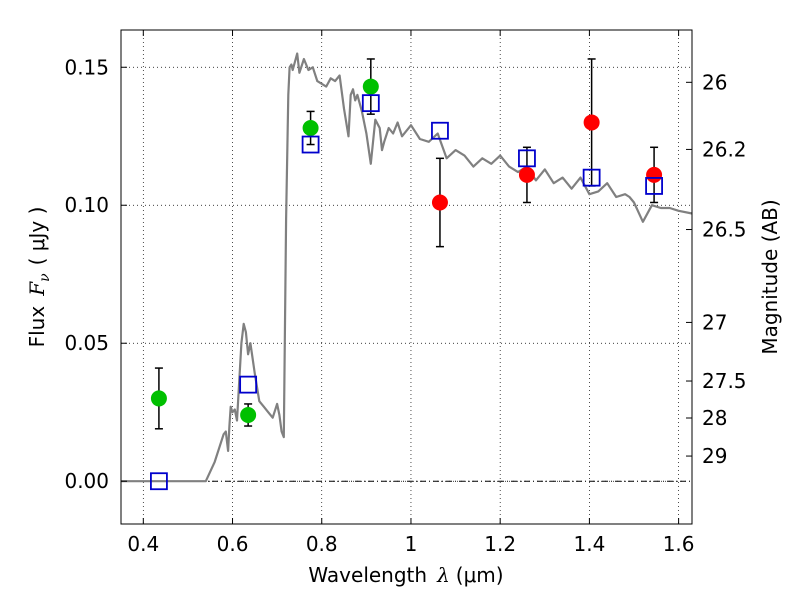 The width and height of the screenshot is (800, 600). Describe the element at coordinates (86, 481) in the screenshot. I see `y-tick-label: 0.00` at that location.